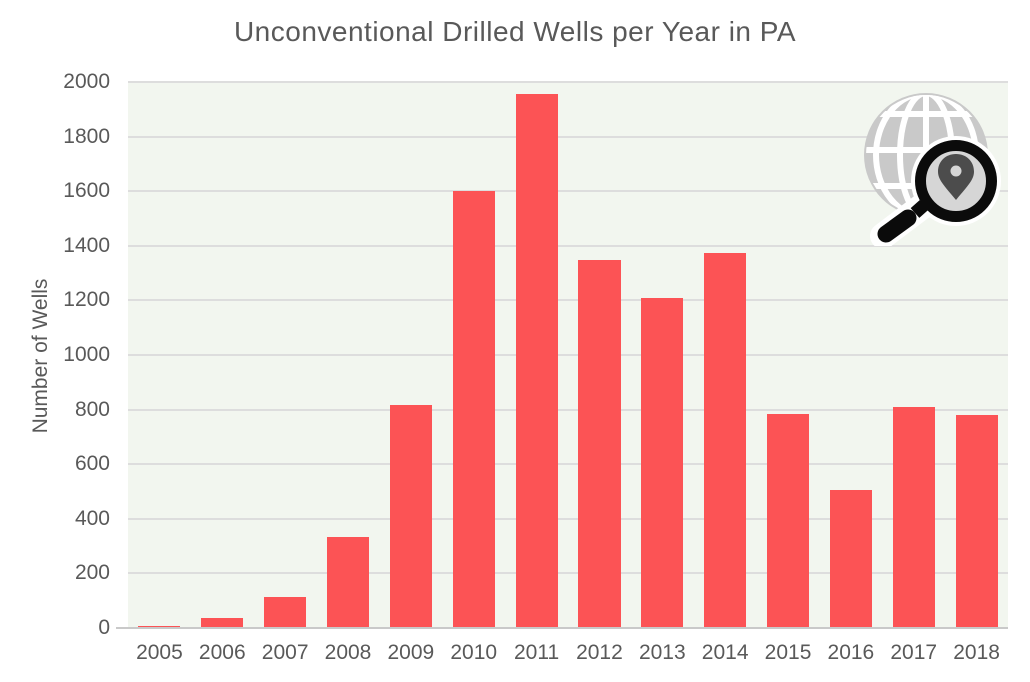 This screenshot has width=1030, height=682. I want to click on y-tick-label-1600: 1600, so click(86, 191).